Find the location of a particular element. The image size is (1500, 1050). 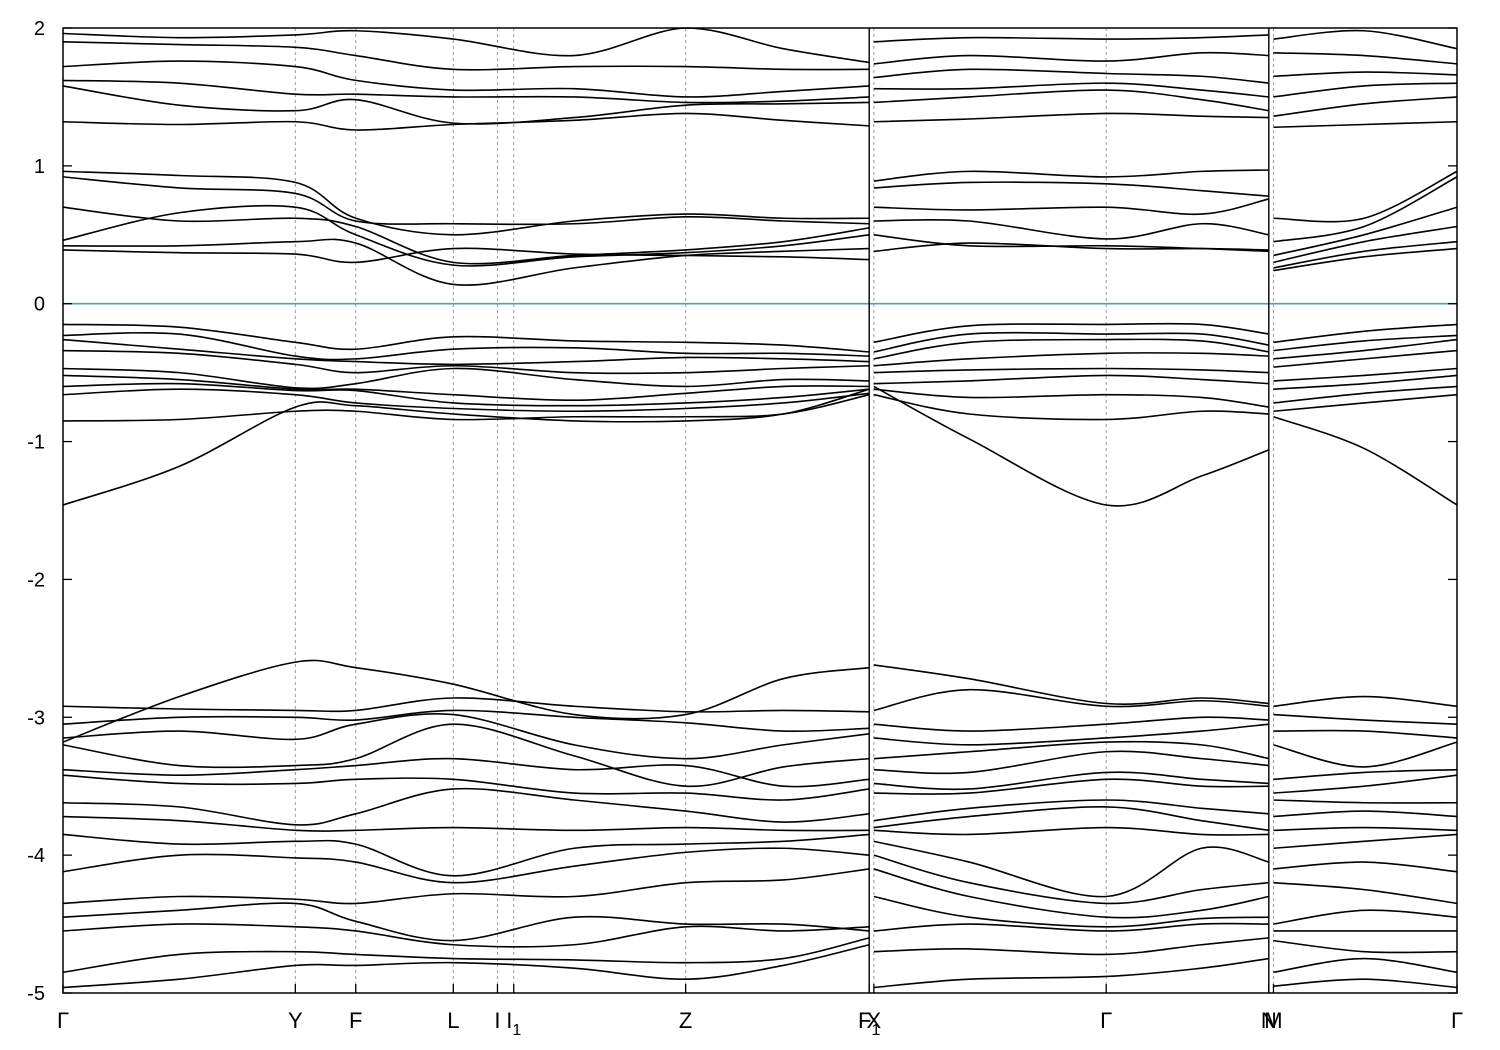

kpoint-label-10: N is located at coordinates (1269, 1020).